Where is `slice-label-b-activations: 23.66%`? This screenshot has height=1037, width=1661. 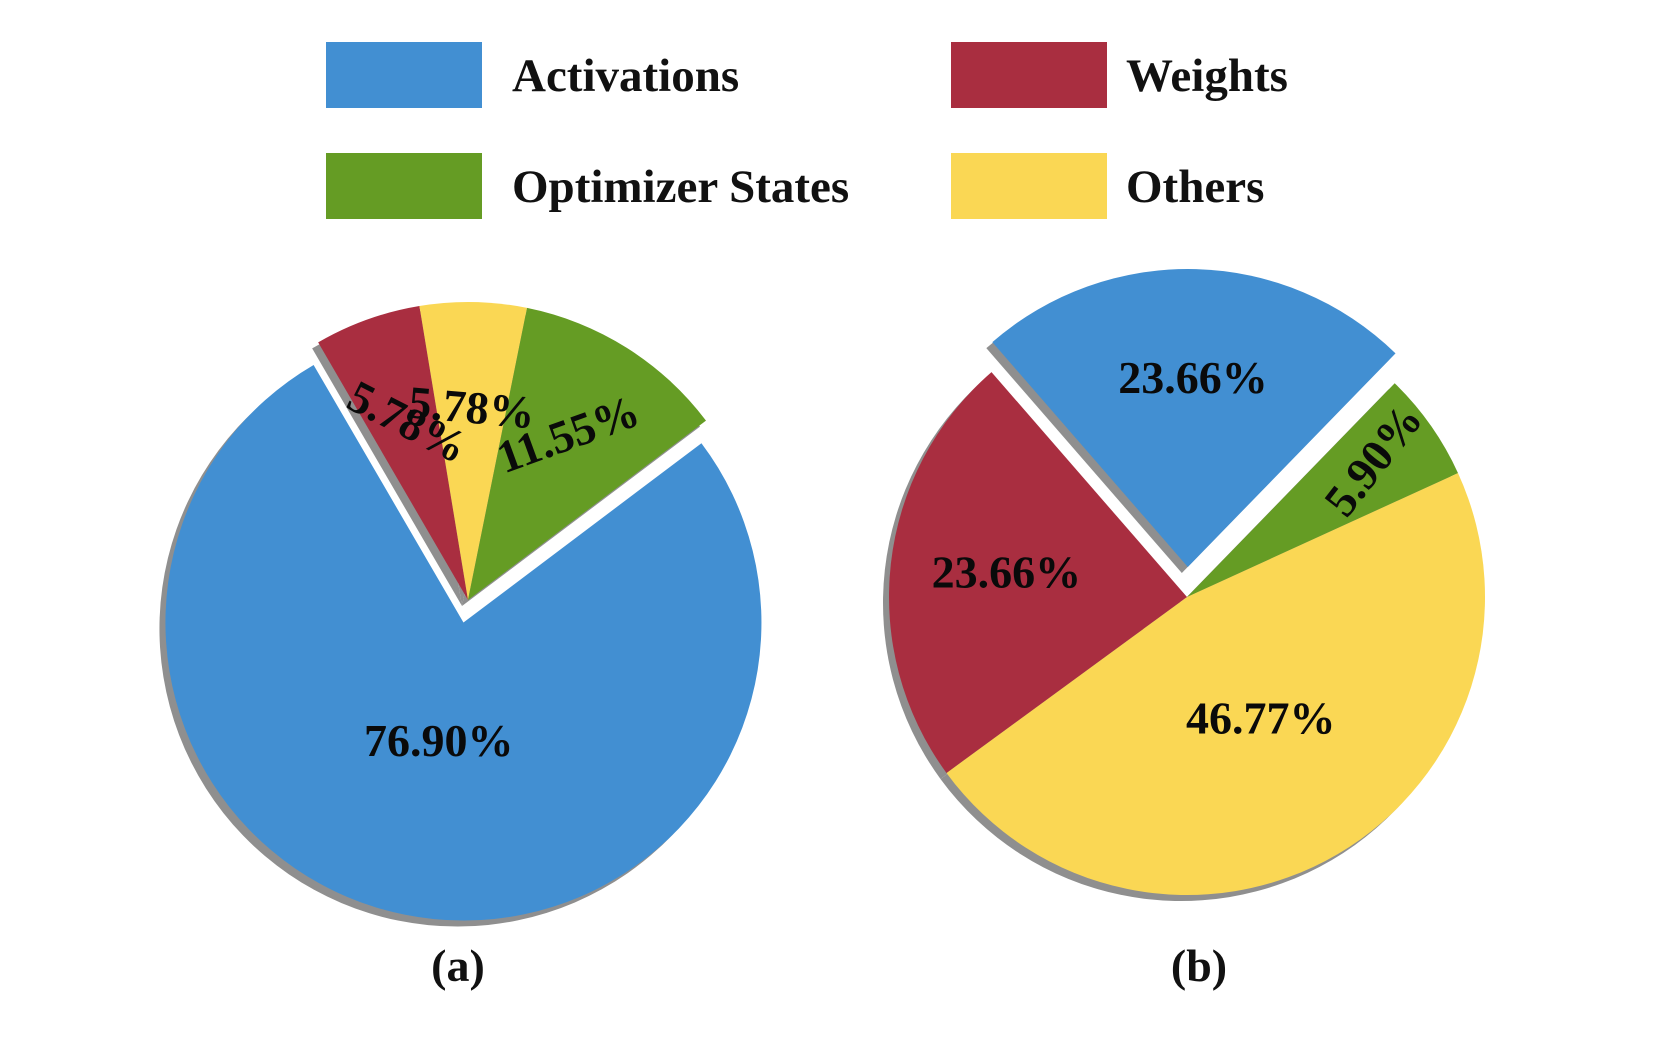 slice-label-b-activations: 23.66% is located at coordinates (1193, 377).